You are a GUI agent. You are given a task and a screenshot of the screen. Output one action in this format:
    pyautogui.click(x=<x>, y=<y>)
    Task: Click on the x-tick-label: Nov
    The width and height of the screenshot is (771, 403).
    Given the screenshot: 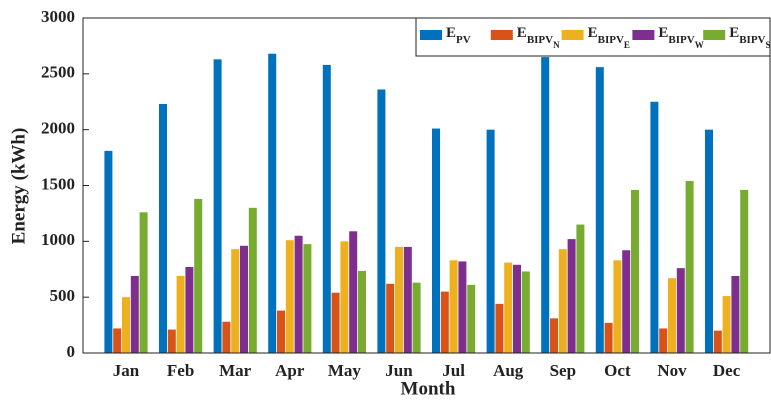 What is the action you would take?
    pyautogui.click(x=672, y=370)
    